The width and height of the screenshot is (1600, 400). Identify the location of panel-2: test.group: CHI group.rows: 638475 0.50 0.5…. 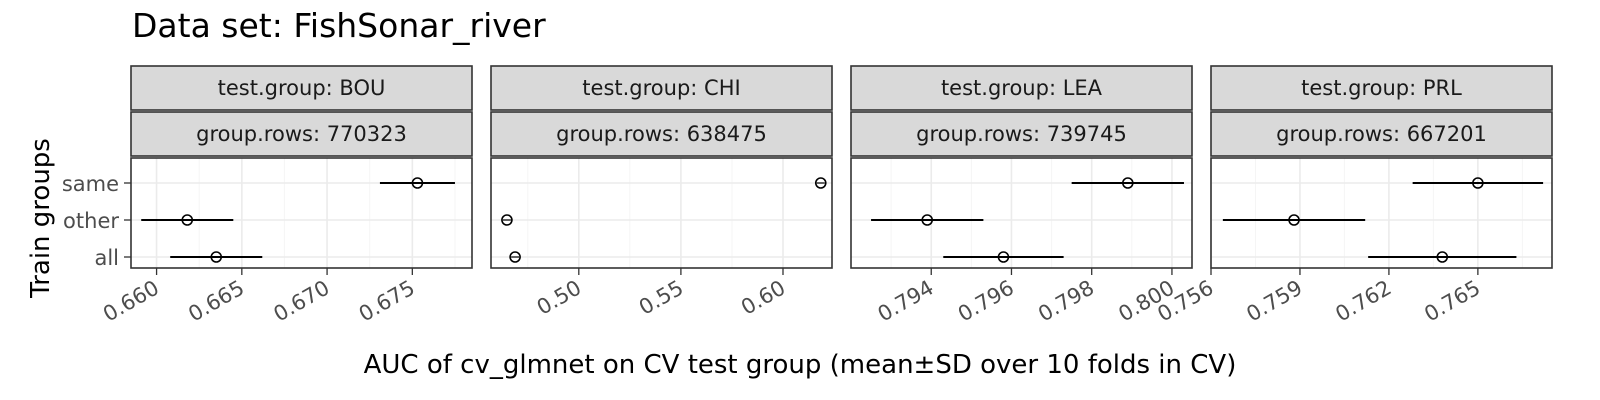
(661, 192).